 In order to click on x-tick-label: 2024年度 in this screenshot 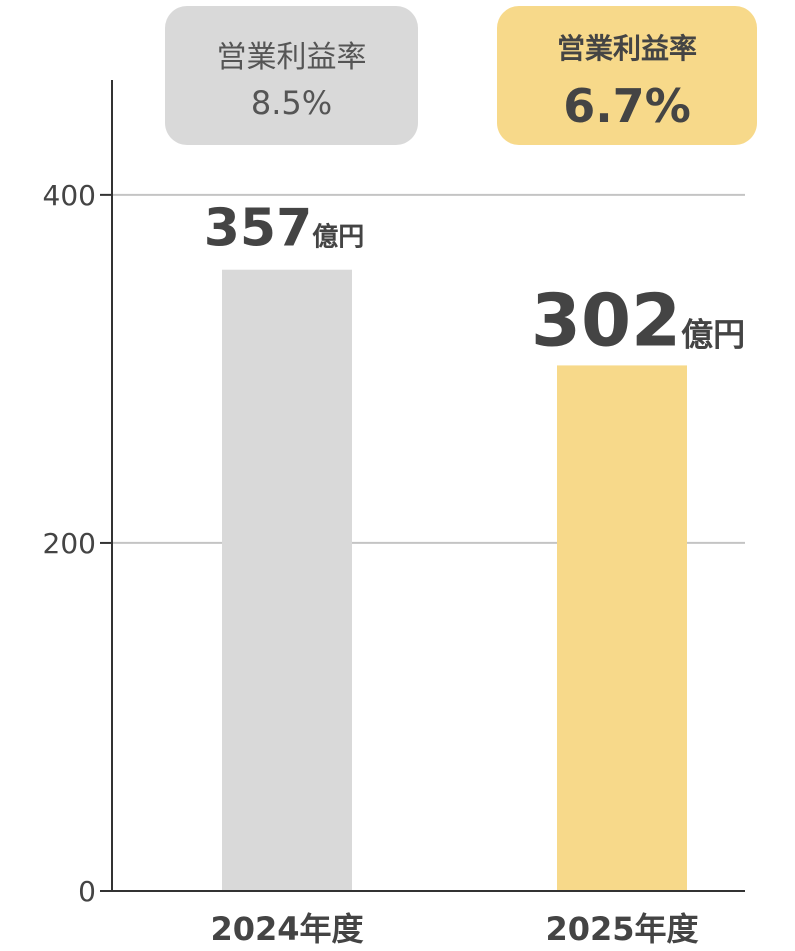, I will do `click(286, 929)`.